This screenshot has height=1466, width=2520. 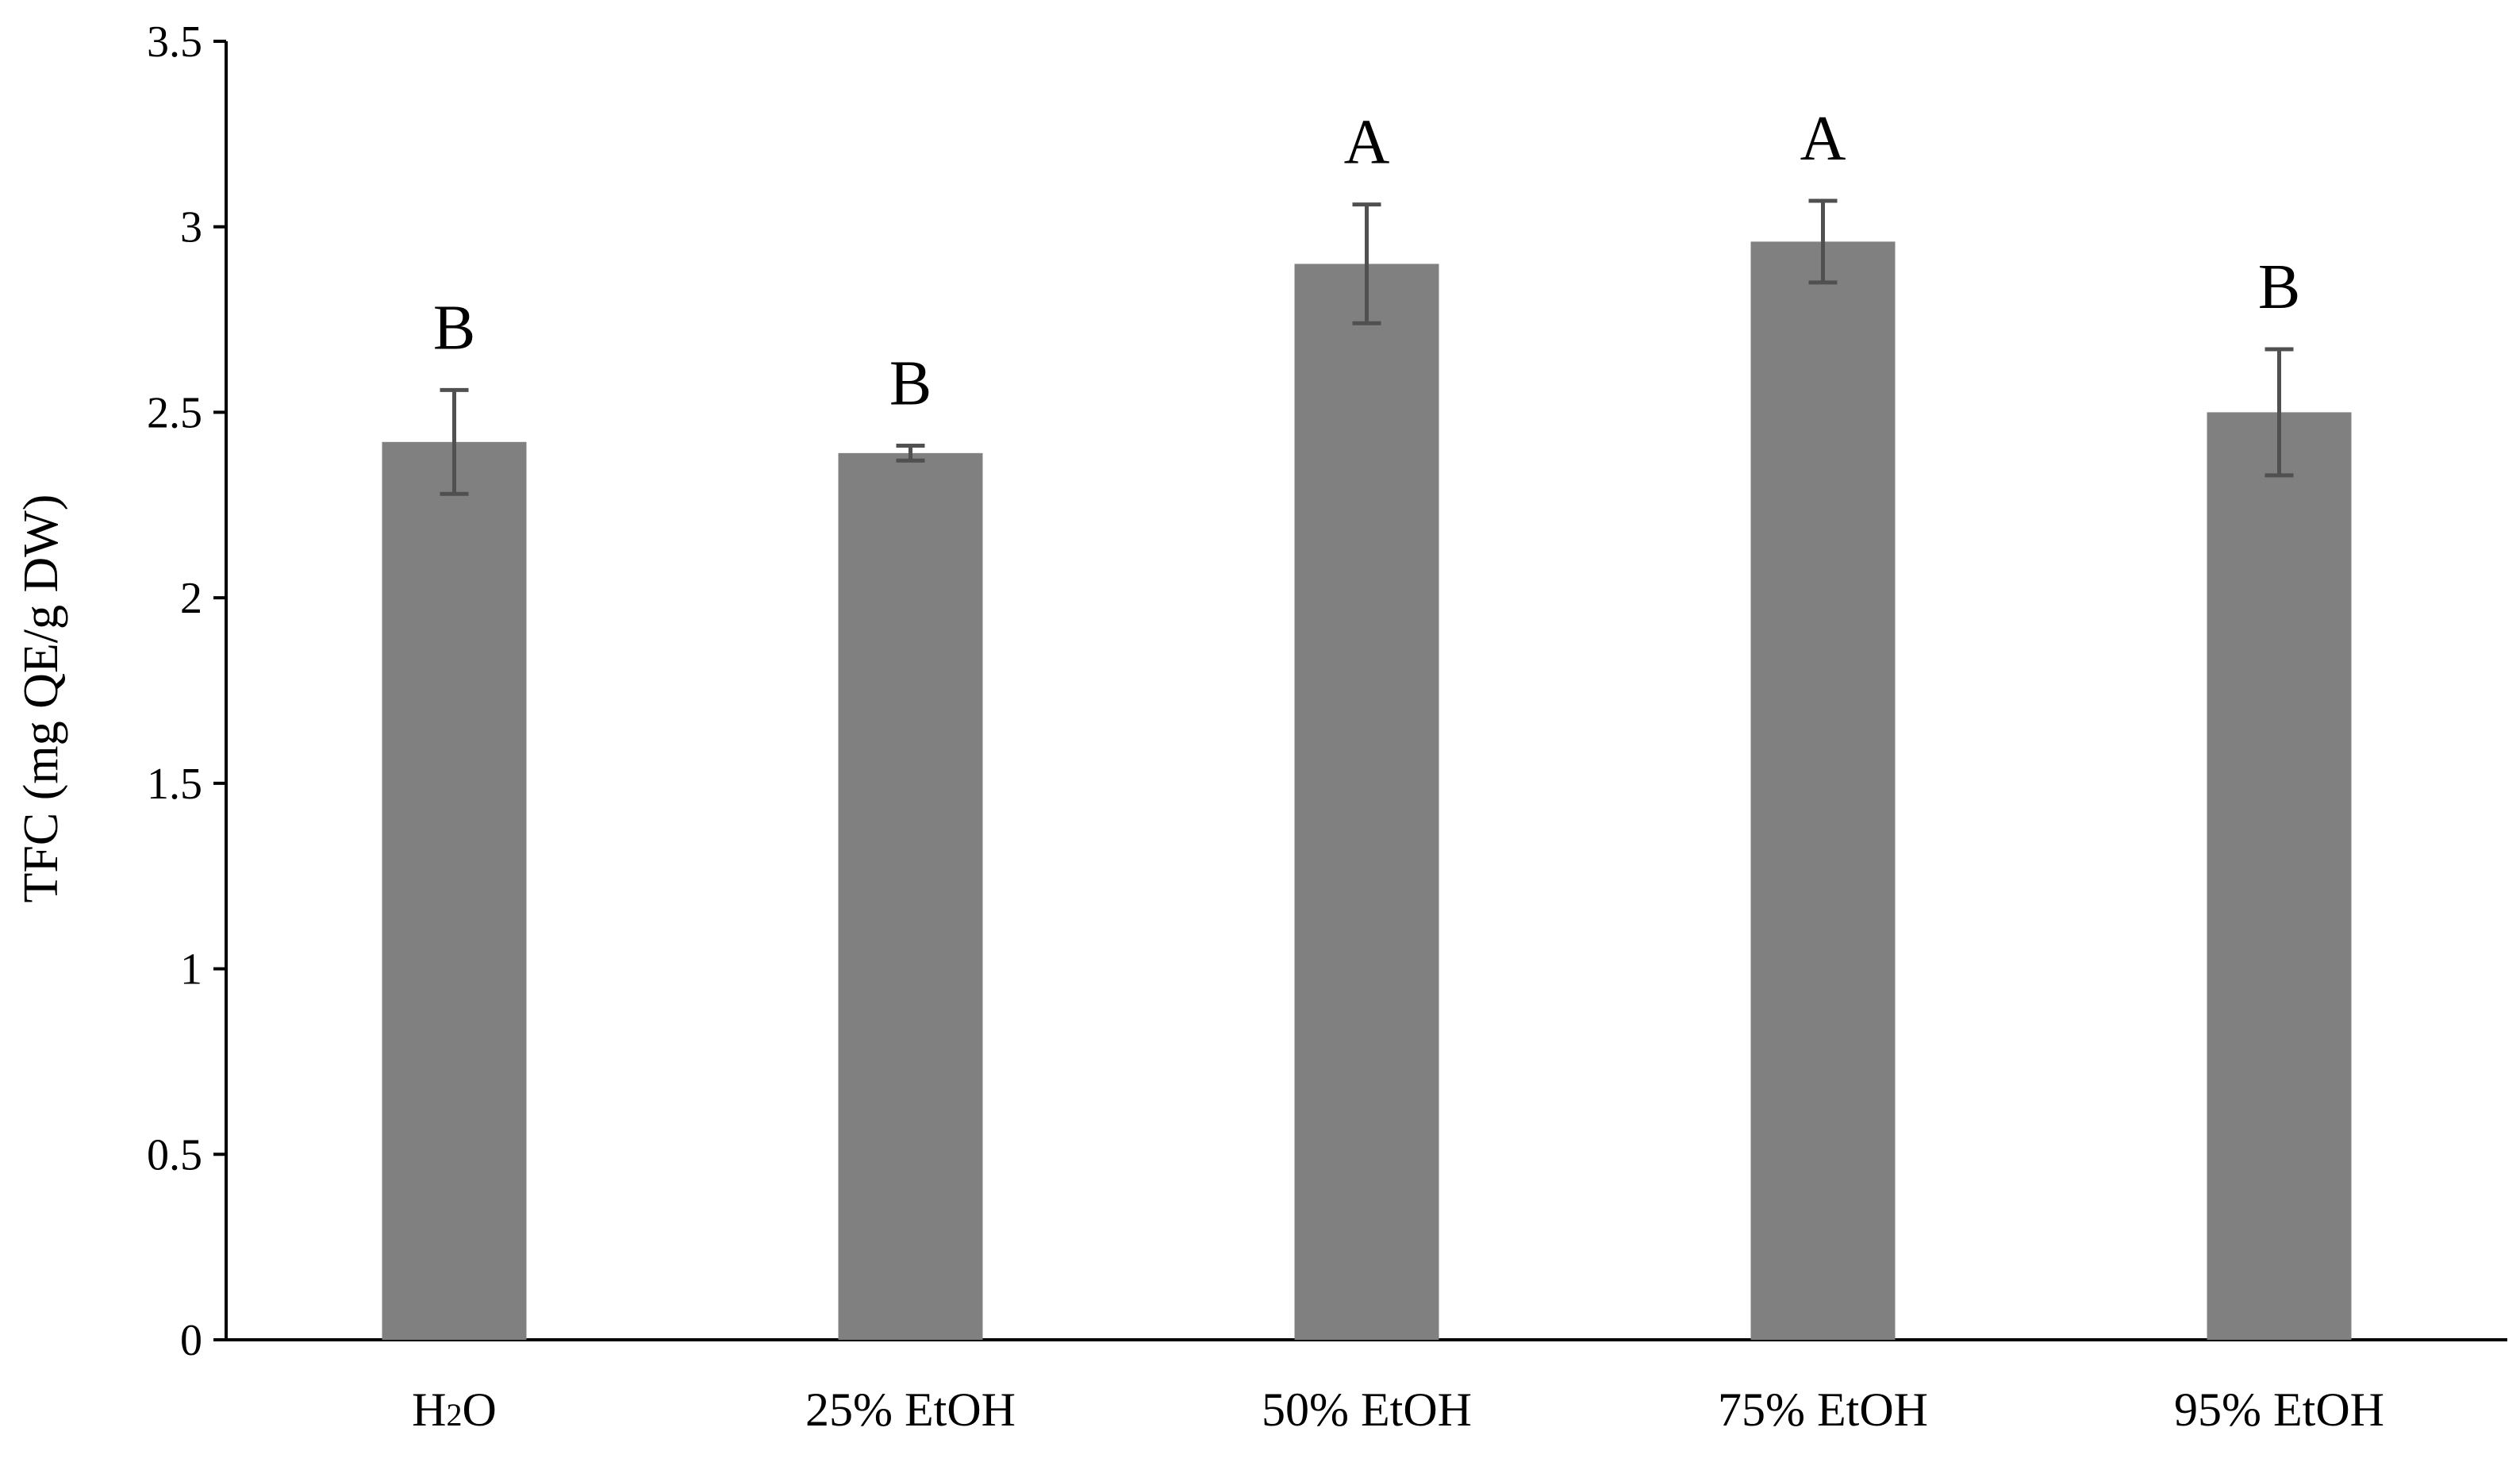 What do you see at coordinates (191, 970) in the screenshot?
I see `y-tick-label: 1` at bounding box center [191, 970].